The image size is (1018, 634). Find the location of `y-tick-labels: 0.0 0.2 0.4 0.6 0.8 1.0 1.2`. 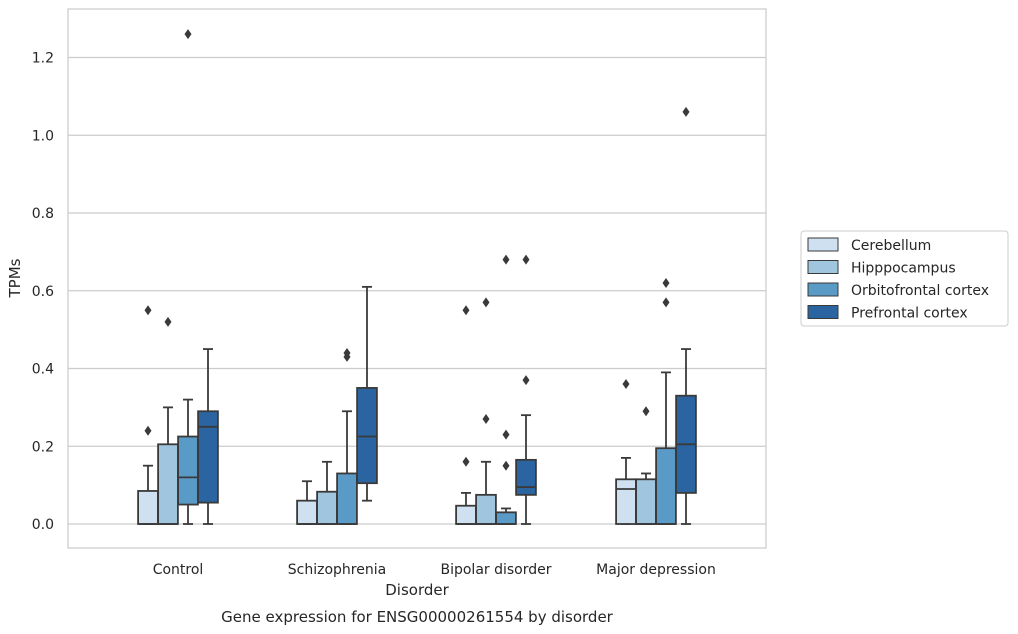

y-tick-labels: 0.0 0.2 0.4 0.6 0.8 1.0 1.2 is located at coordinates (43, 292).